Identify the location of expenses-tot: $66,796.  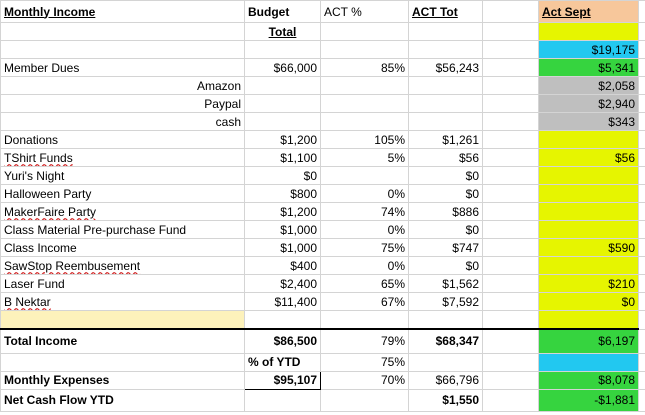
(445, 380).